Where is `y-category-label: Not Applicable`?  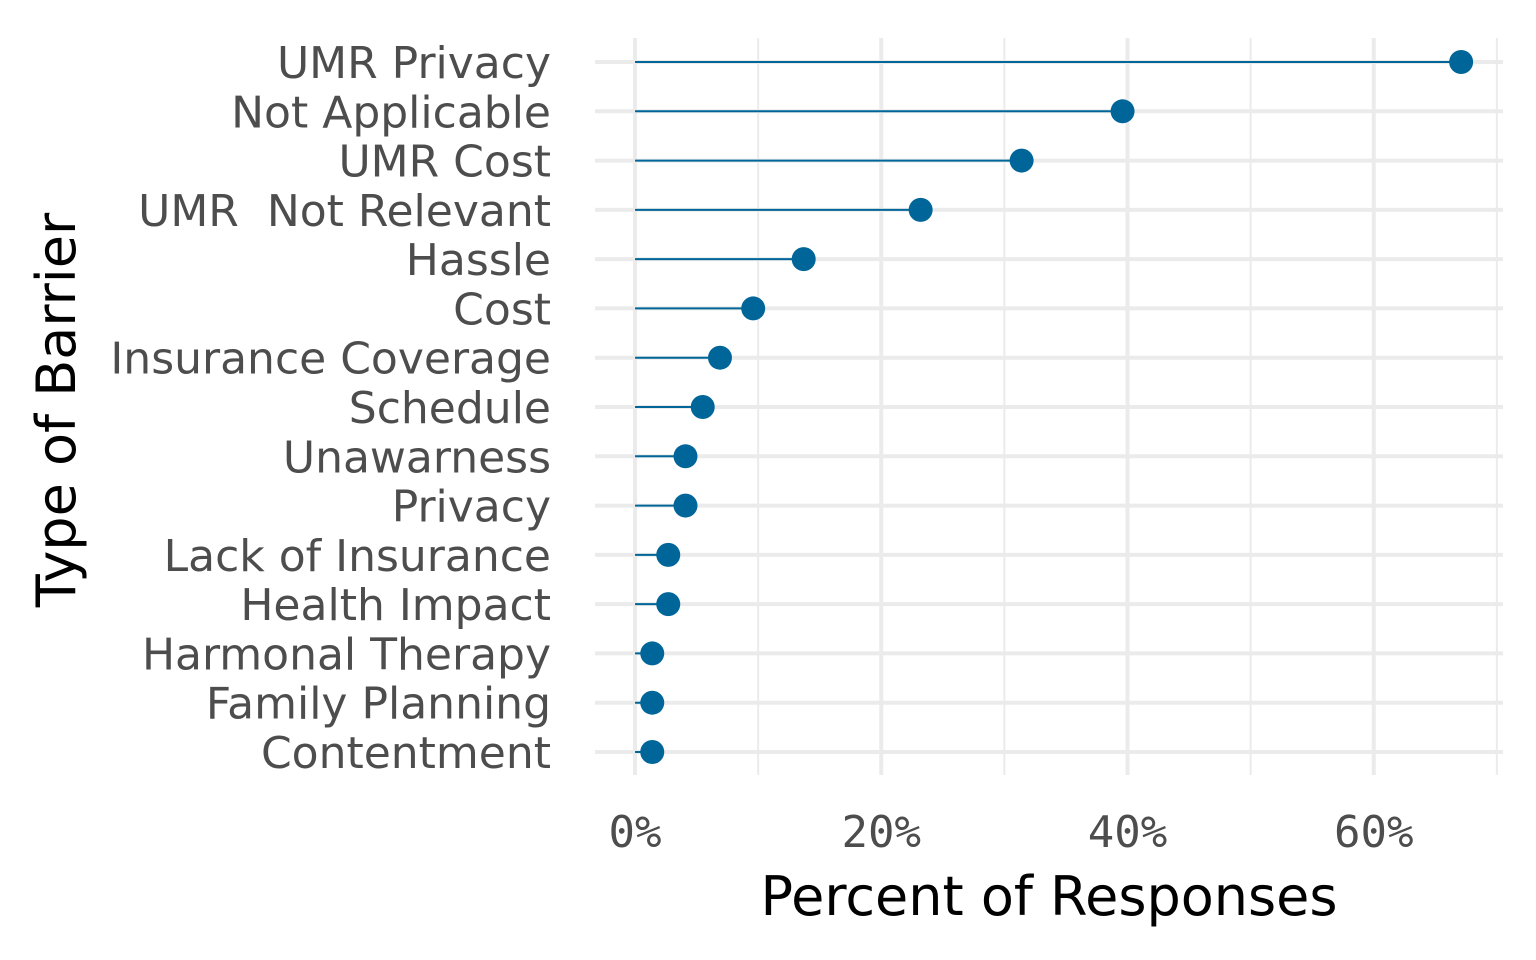
y-category-label: Not Applicable is located at coordinates (391, 112).